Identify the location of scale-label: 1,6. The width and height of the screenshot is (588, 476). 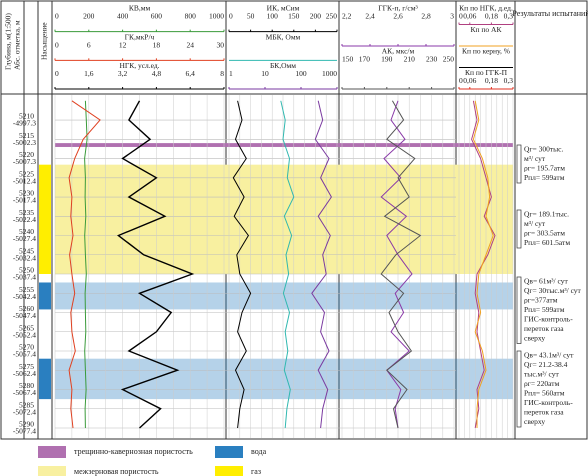
(89, 73).